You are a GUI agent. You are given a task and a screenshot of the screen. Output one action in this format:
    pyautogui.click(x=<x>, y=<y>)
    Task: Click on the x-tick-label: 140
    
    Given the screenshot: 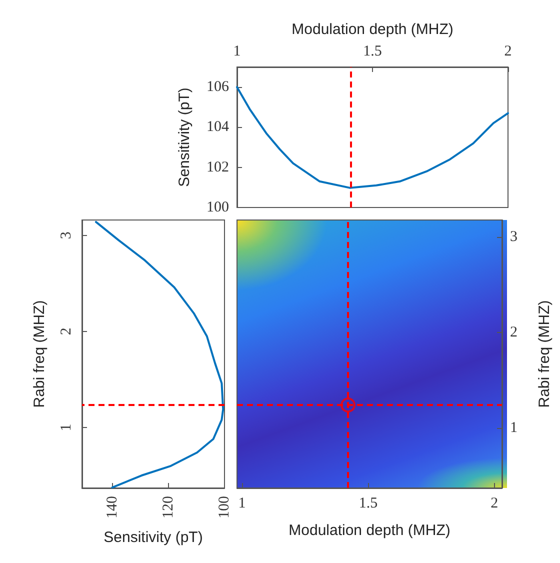 What is the action you would take?
    pyautogui.click(x=112, y=507)
    